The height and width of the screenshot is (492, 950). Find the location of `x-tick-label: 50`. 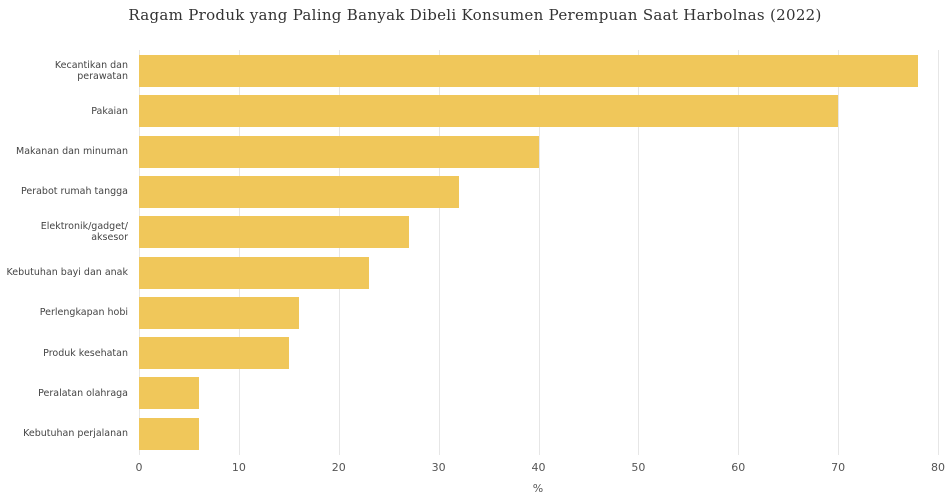

x-tick-label: 50 is located at coordinates (638, 467).